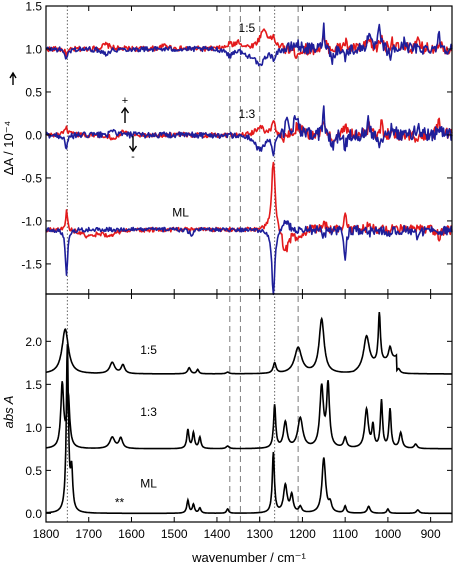 The height and width of the screenshot is (570, 454). Describe the element at coordinates (125, 114) in the screenshot. I see `up-arrow-icon` at that location.